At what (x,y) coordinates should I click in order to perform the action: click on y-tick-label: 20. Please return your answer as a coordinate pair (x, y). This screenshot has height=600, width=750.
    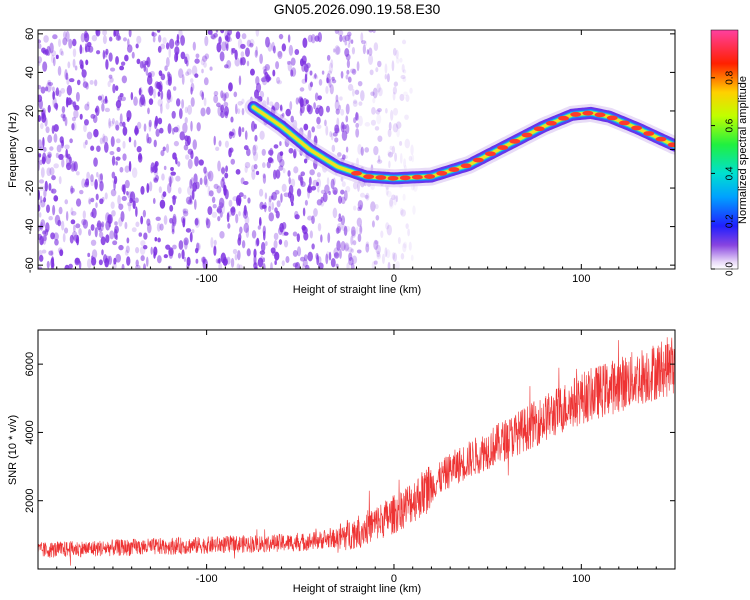
    Looking at the image, I should click on (30, 111).